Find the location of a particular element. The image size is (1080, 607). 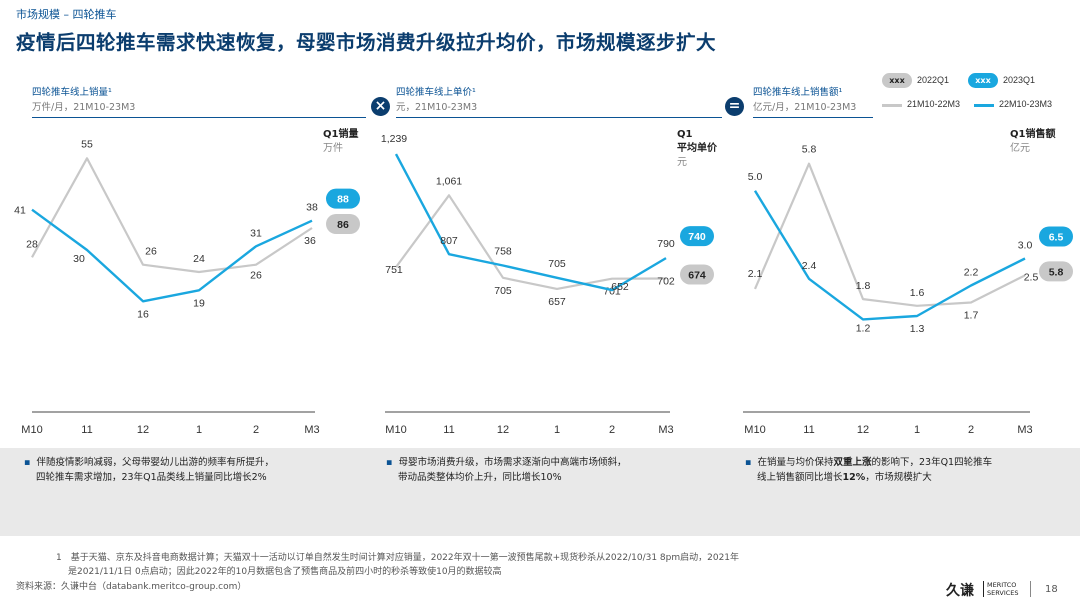

panel-3-q1-label: Q1销售额 is located at coordinates (1033, 134).